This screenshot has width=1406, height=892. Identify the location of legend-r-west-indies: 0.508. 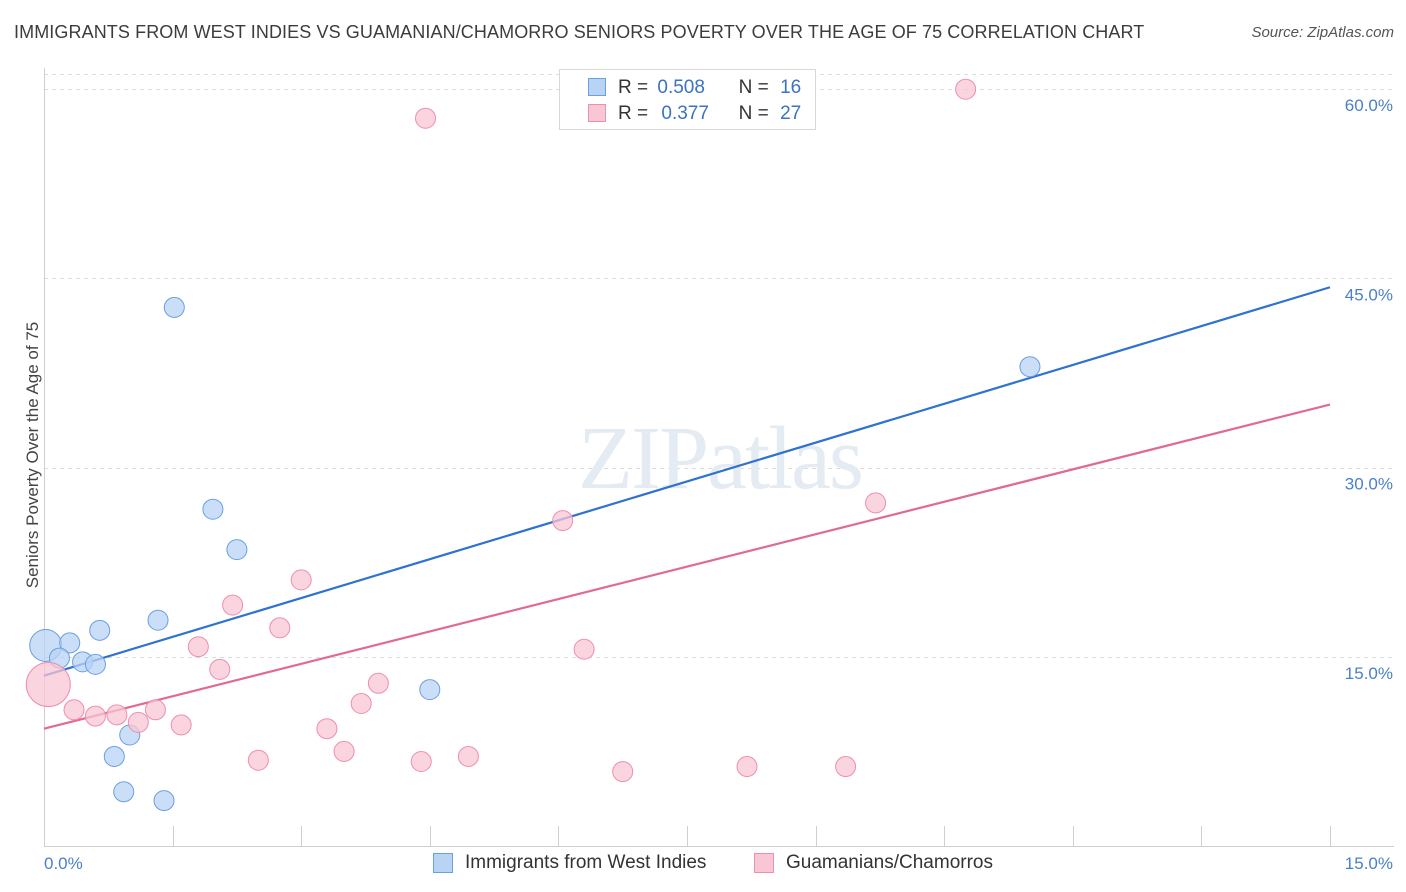
(681, 87).